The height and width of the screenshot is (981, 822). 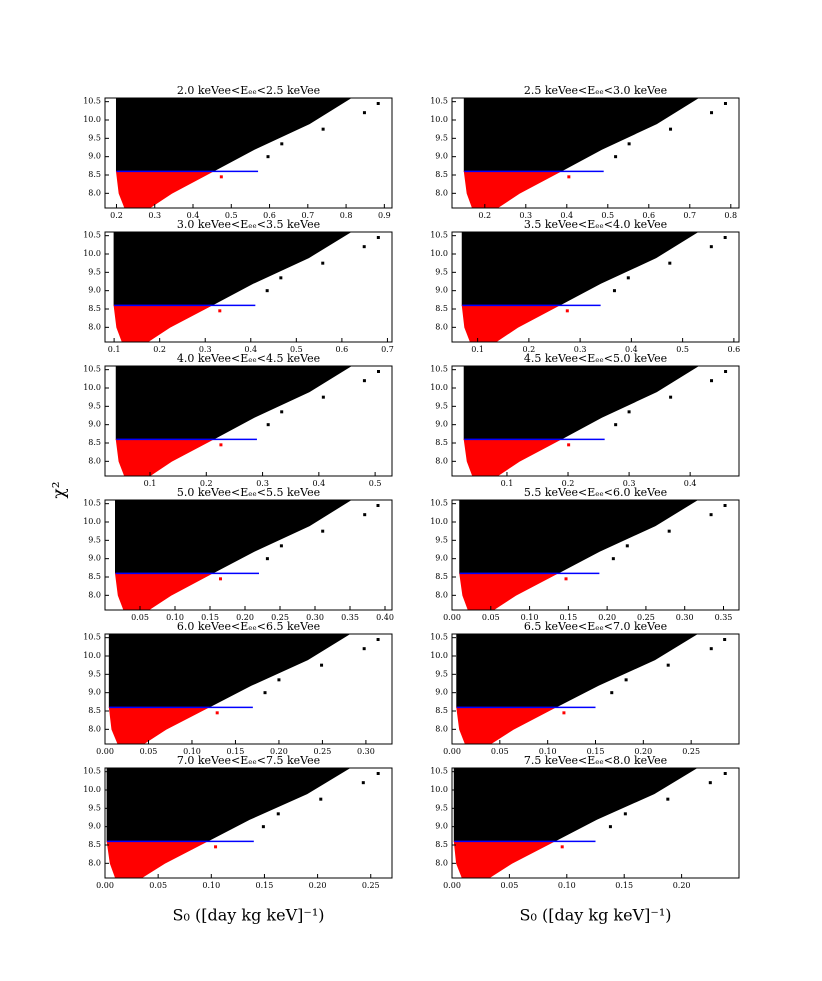 What do you see at coordinates (525, 215) in the screenshot?
I see `x-tick-label: 0.3` at bounding box center [525, 215].